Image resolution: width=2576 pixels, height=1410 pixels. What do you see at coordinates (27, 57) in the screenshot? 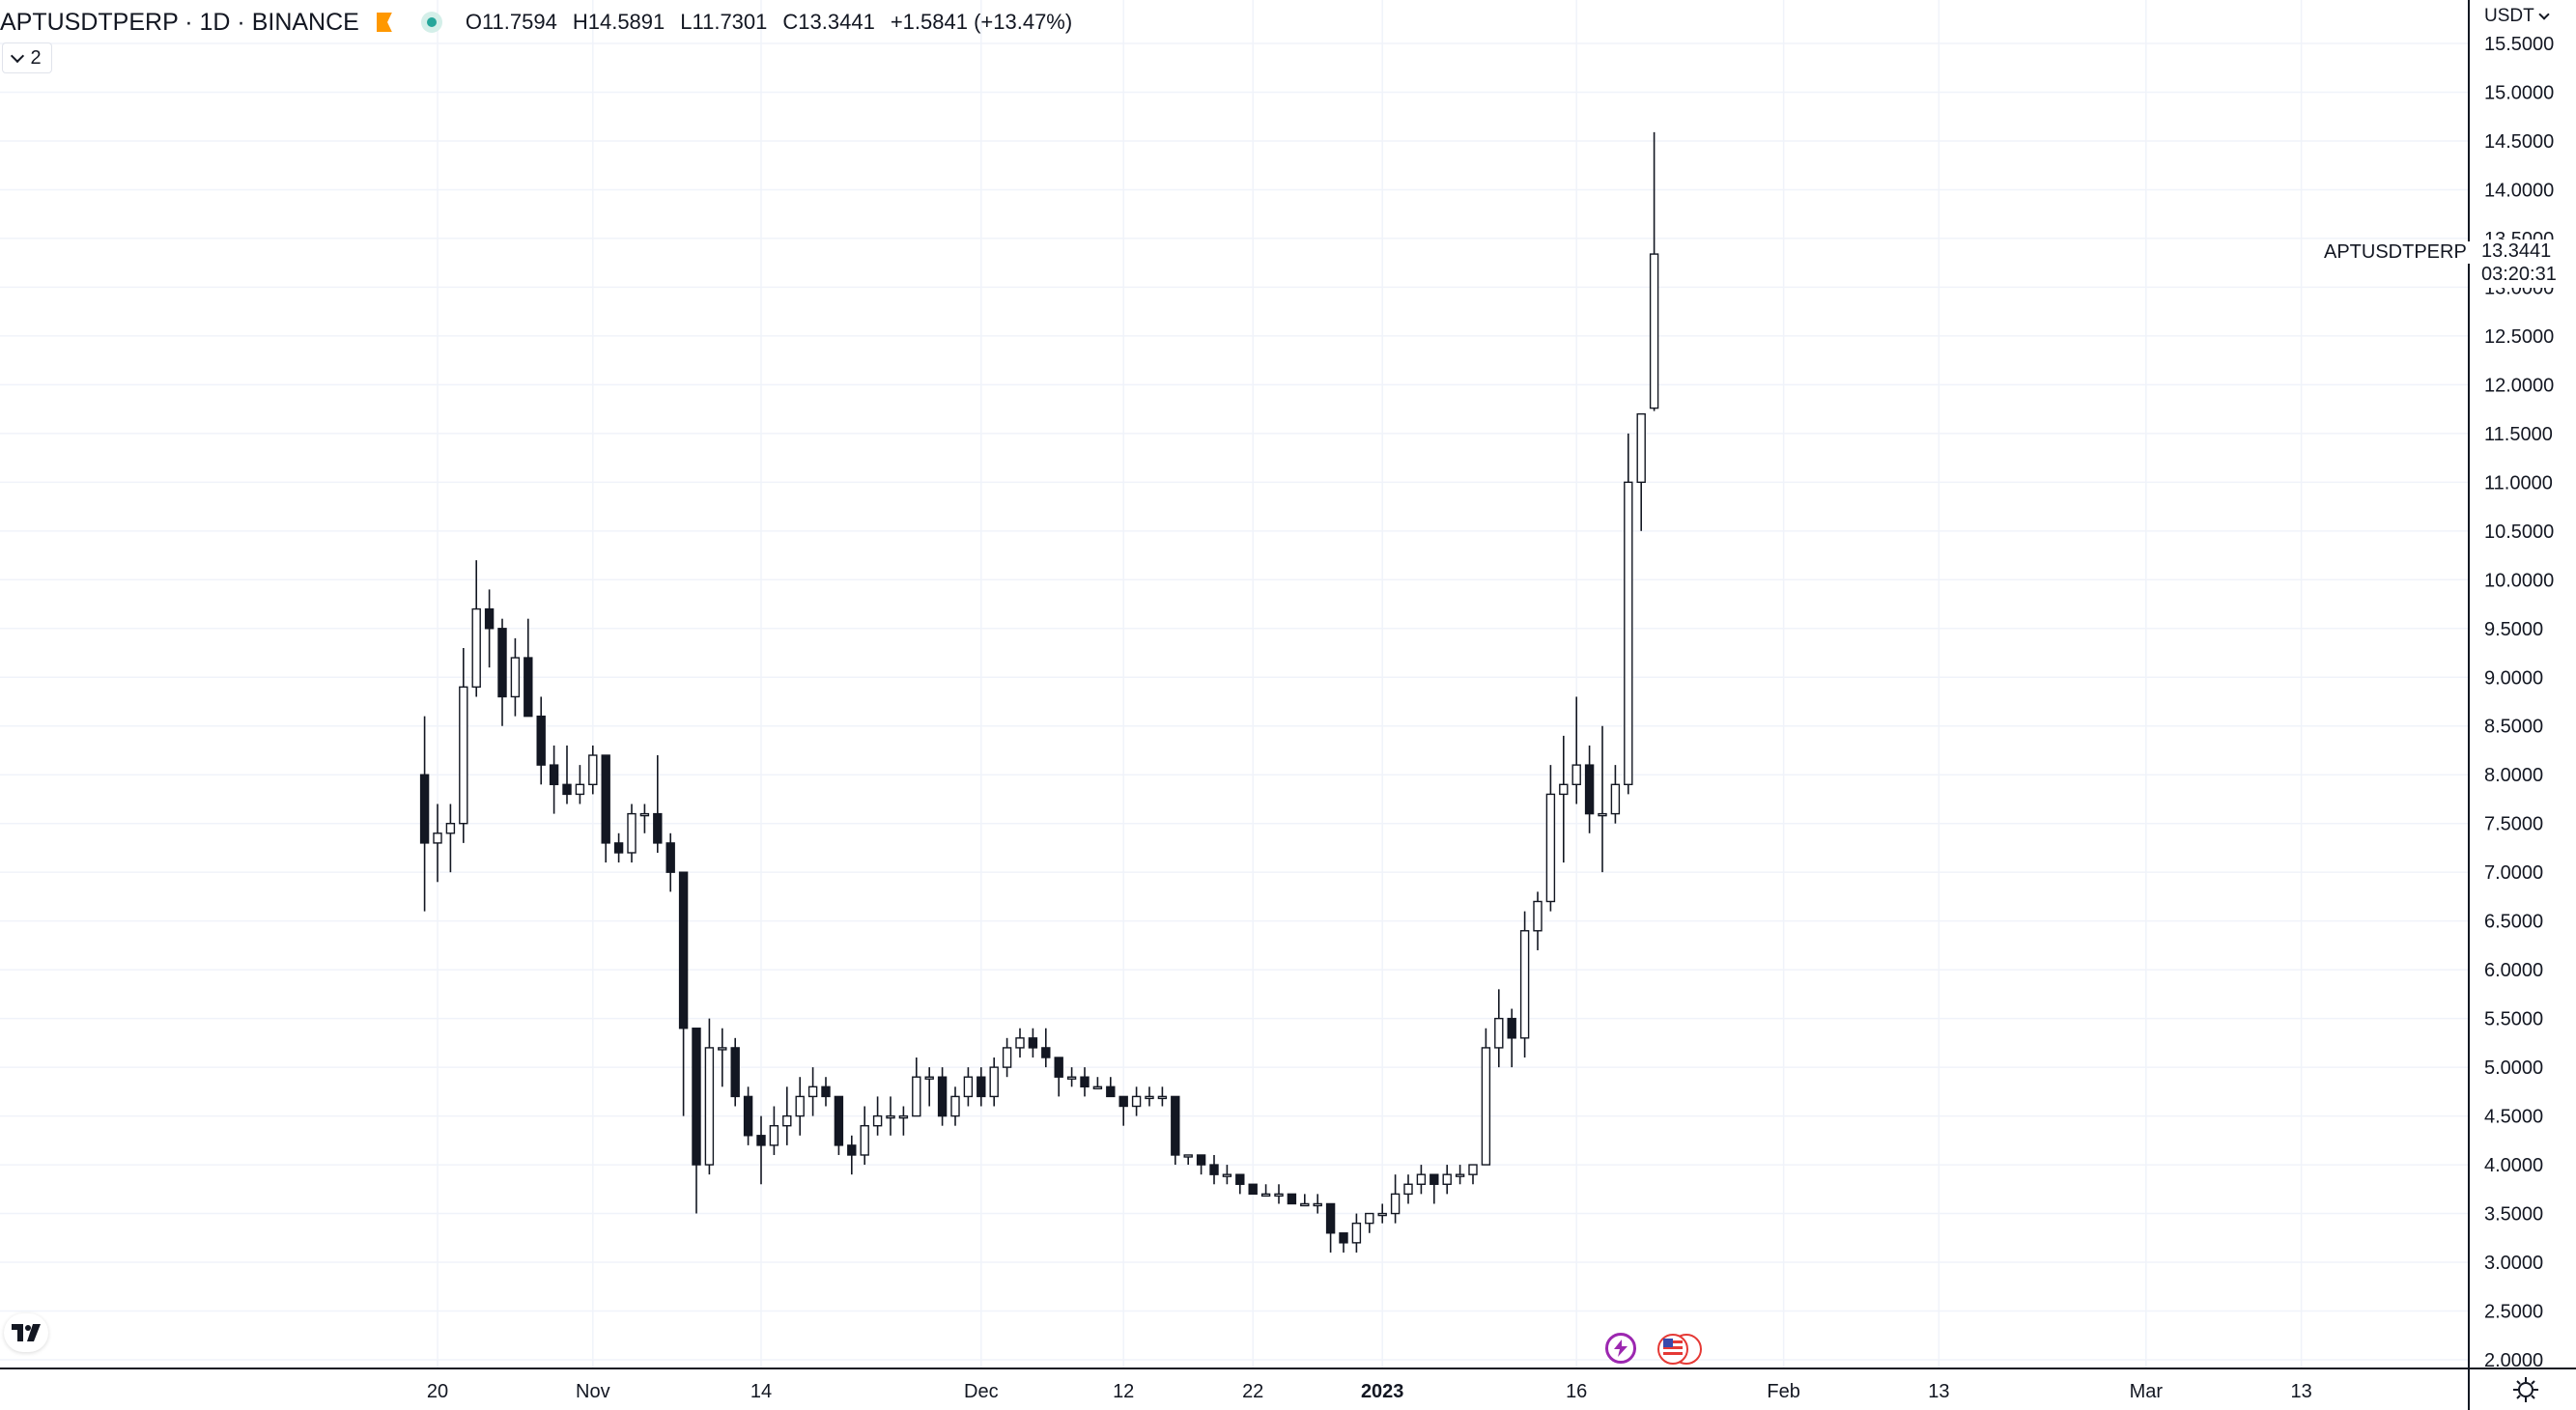
I see `collapse-indicators-button: 2` at bounding box center [27, 57].